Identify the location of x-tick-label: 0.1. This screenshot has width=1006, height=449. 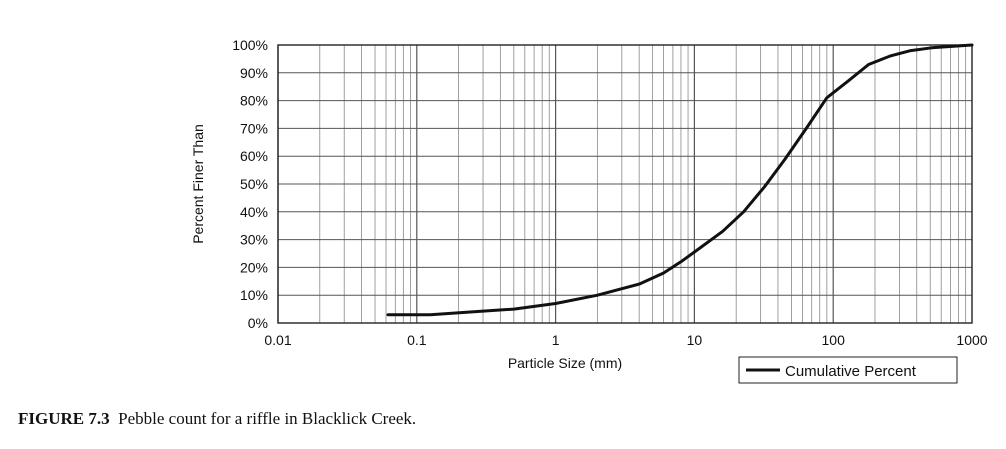
(417, 340).